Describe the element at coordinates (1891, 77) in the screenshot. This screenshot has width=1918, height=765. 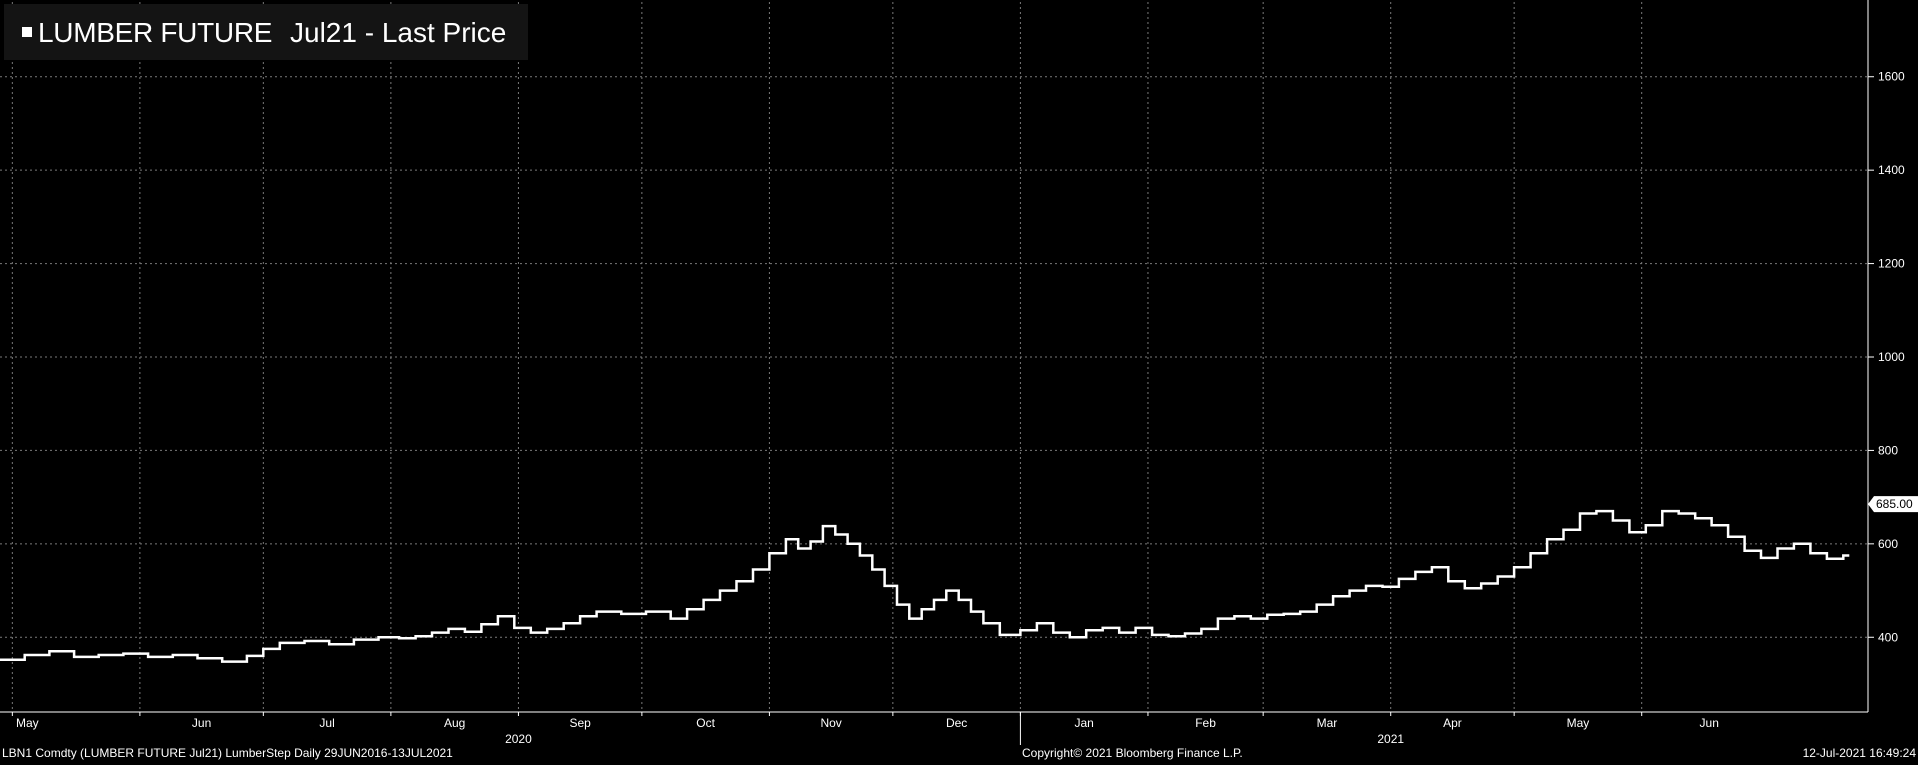
I see `y-tick-label: 1600` at that location.